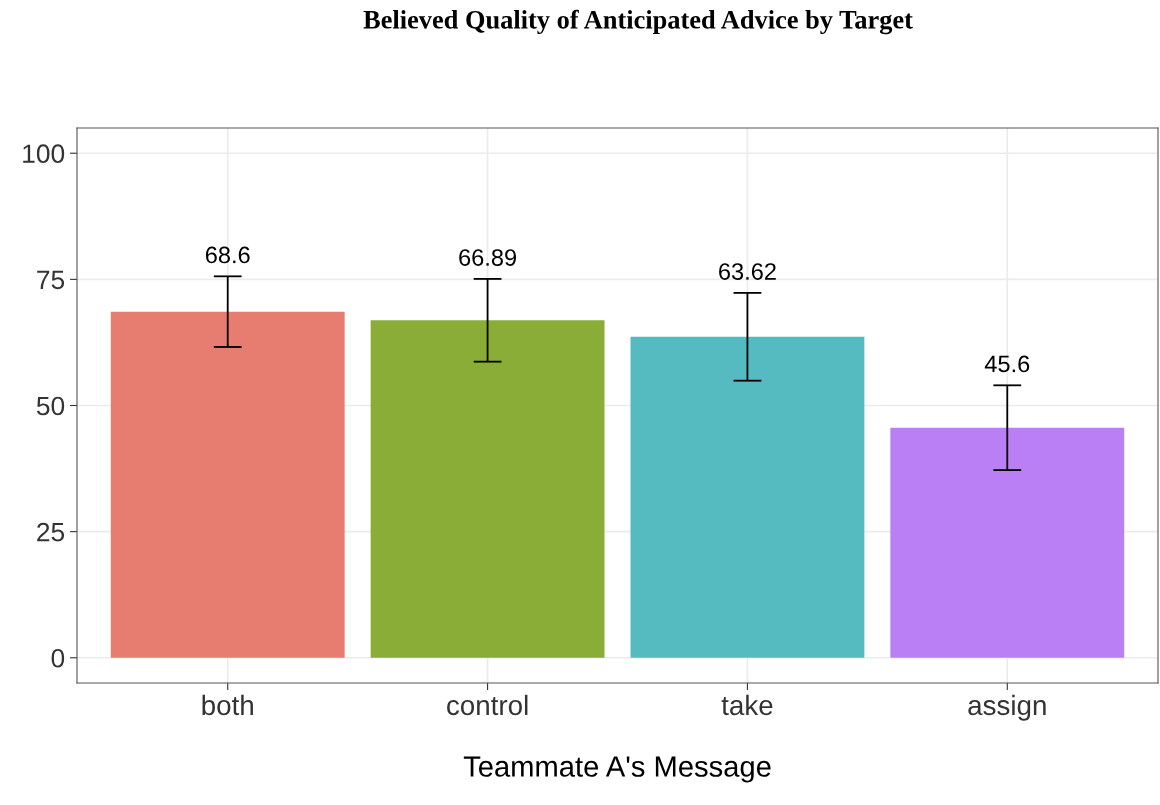 This screenshot has height=805, width=1160. I want to click on x-axis-title: Teammate A's Message, so click(617, 769).